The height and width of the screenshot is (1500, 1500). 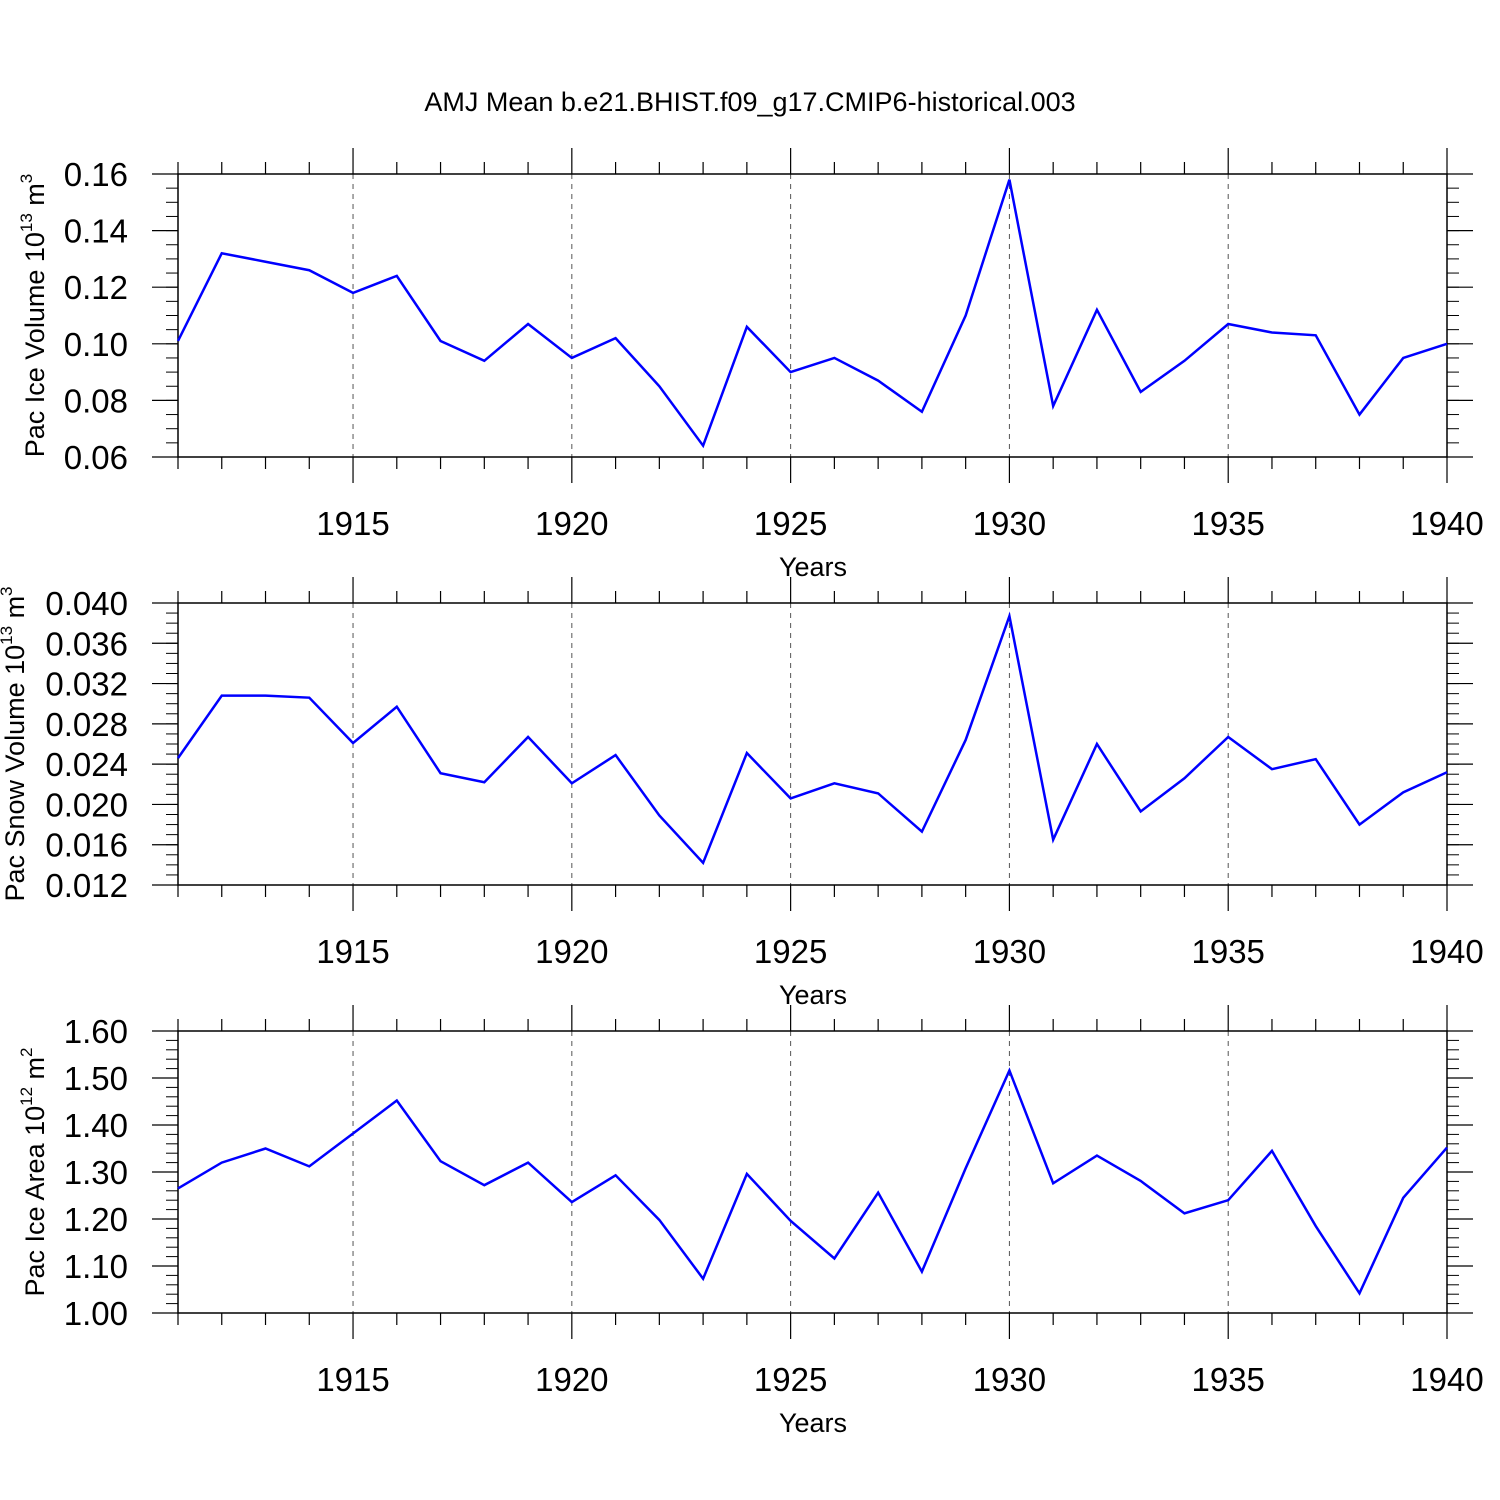 What do you see at coordinates (33, 316) in the screenshot?
I see `y-axis-label: Pac Ice Volume 1013 m3` at bounding box center [33, 316].